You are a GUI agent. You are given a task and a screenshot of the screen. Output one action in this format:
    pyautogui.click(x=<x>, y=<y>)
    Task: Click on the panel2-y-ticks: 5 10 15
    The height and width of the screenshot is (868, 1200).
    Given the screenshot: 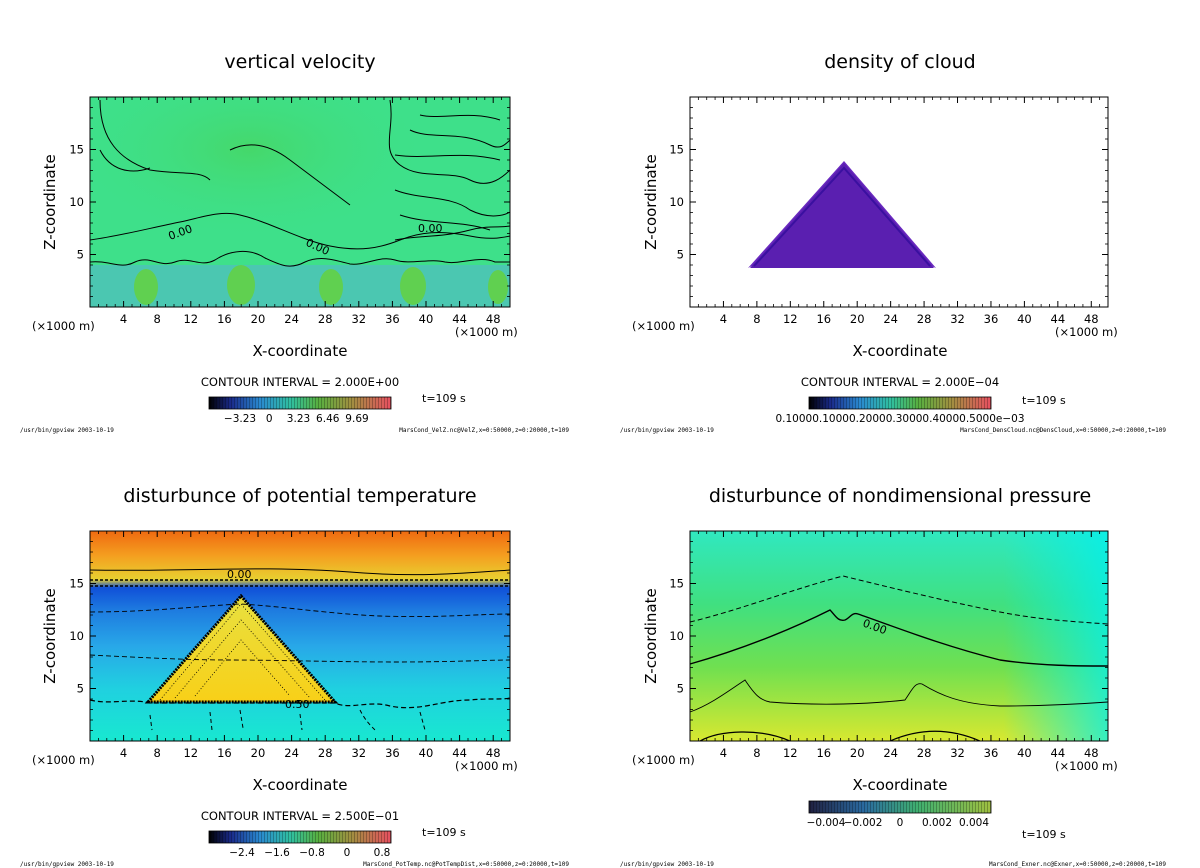 What is the action you would take?
    pyautogui.click(x=888, y=202)
    